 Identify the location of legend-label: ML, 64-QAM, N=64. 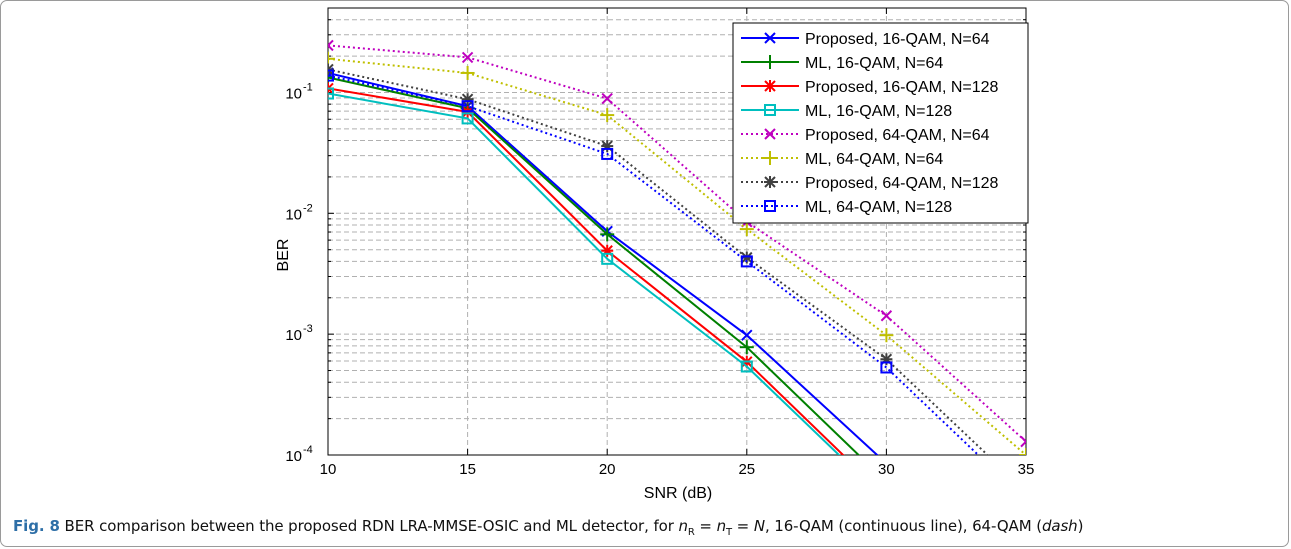
(874, 159).